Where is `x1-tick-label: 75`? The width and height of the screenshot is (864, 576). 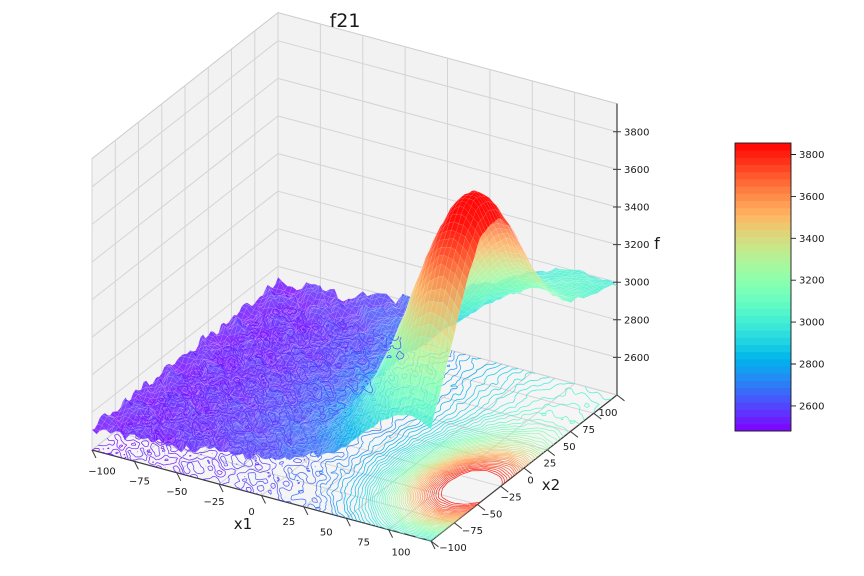 x1-tick-label: 75 is located at coordinates (363, 542).